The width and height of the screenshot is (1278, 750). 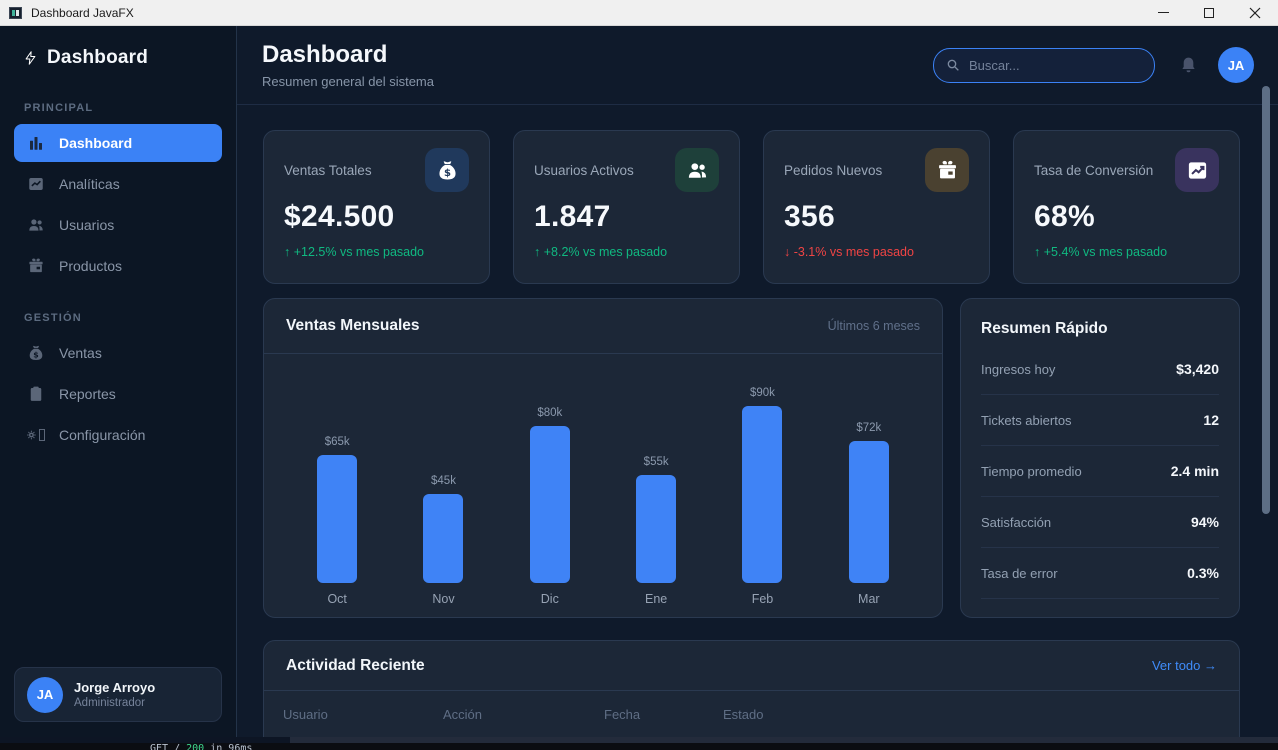 I want to click on stat-icon-box: $, so click(x=447, y=170).